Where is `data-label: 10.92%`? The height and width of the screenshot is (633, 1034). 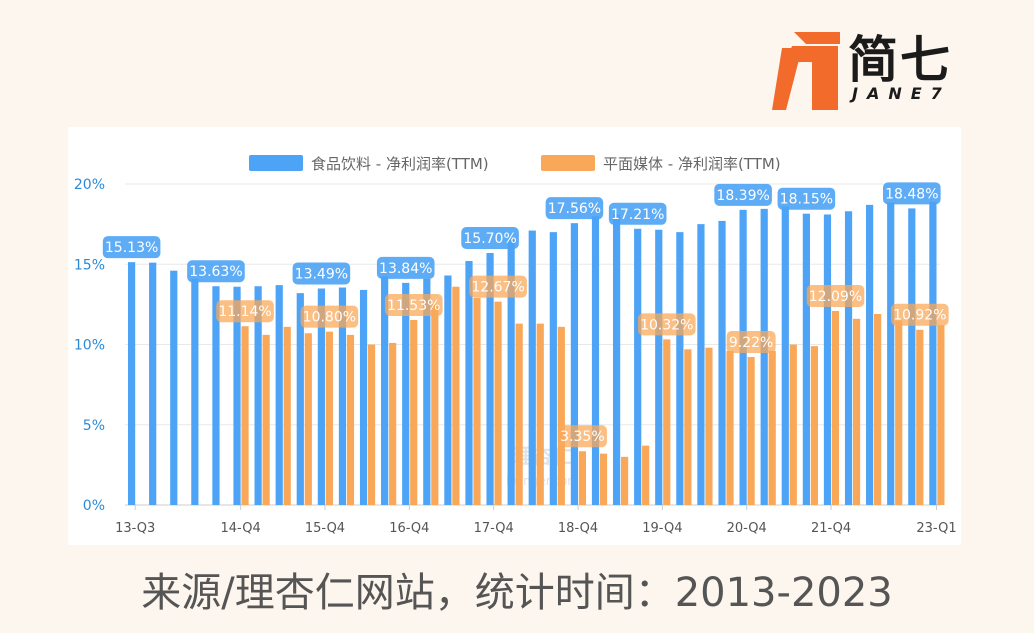 data-label: 10.92% is located at coordinates (919, 316).